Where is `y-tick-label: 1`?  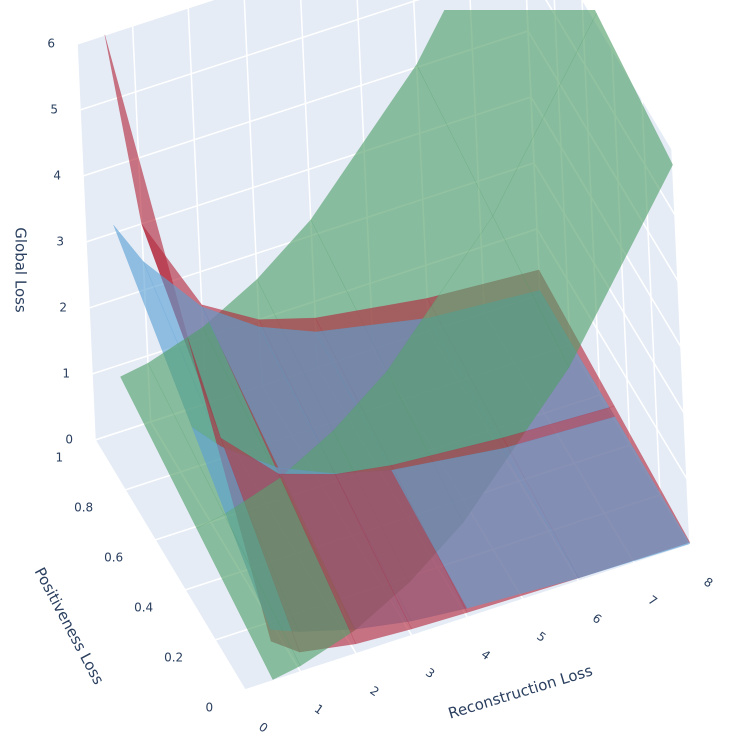
y-tick-label: 1 is located at coordinates (60, 457).